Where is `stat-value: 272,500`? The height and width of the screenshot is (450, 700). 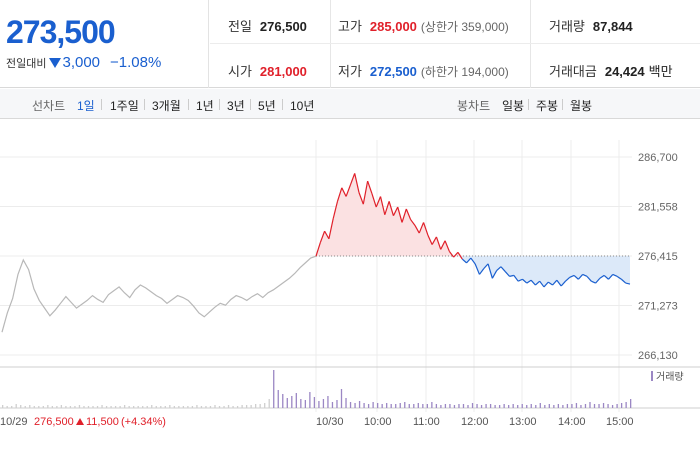 stat-value: 272,500 is located at coordinates (393, 71).